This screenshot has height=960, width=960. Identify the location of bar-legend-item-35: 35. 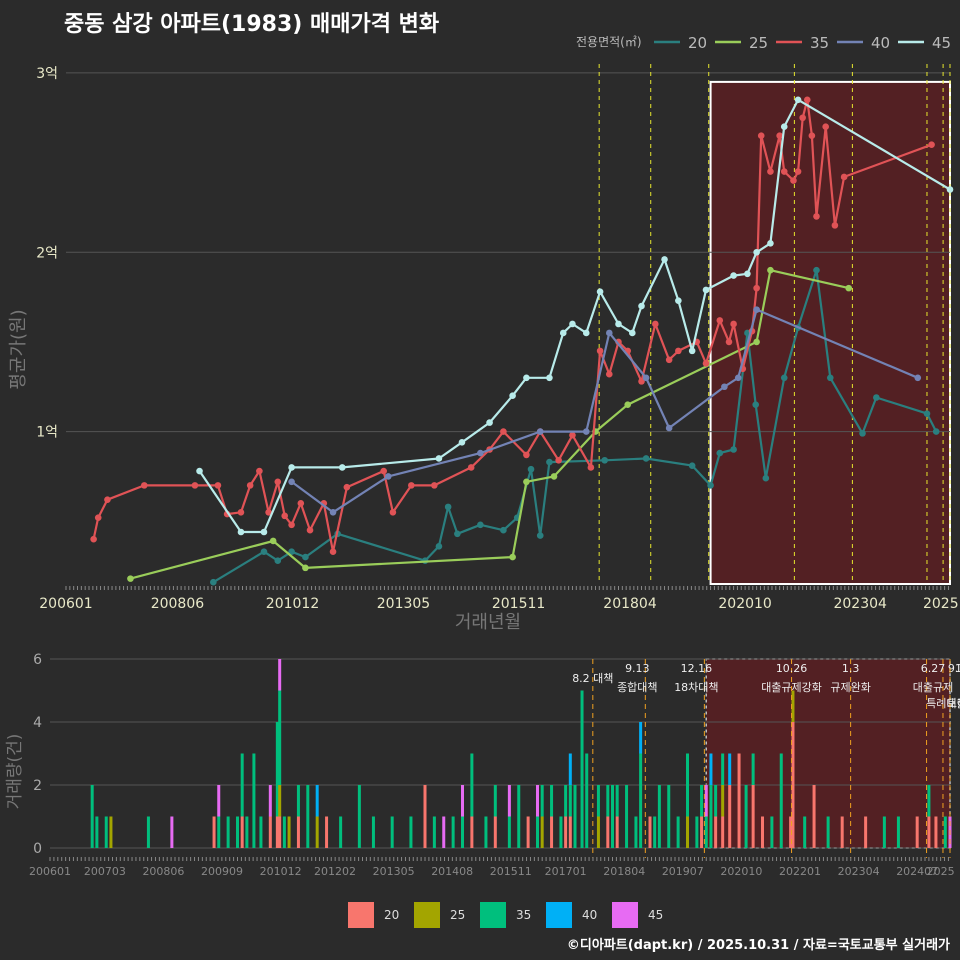
(505, 915).